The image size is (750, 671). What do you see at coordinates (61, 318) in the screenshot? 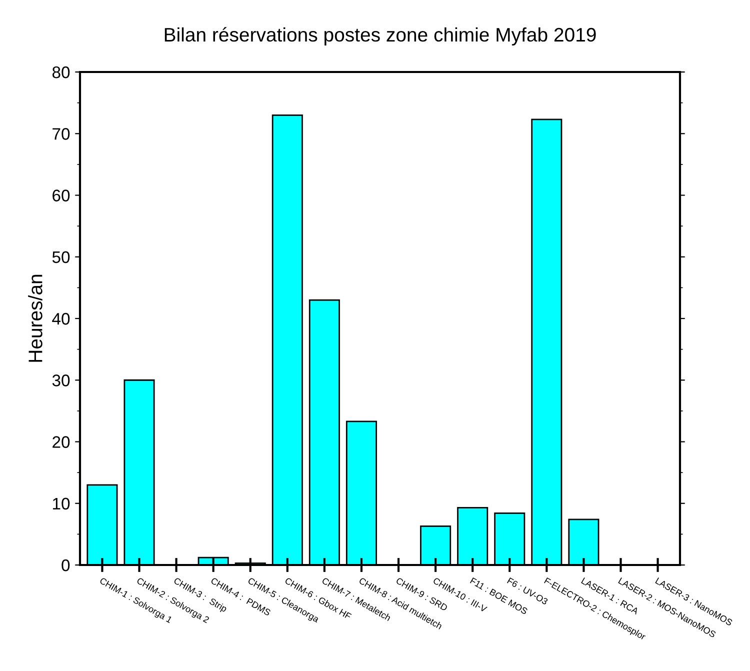
I see `y-tick-label: 40` at bounding box center [61, 318].